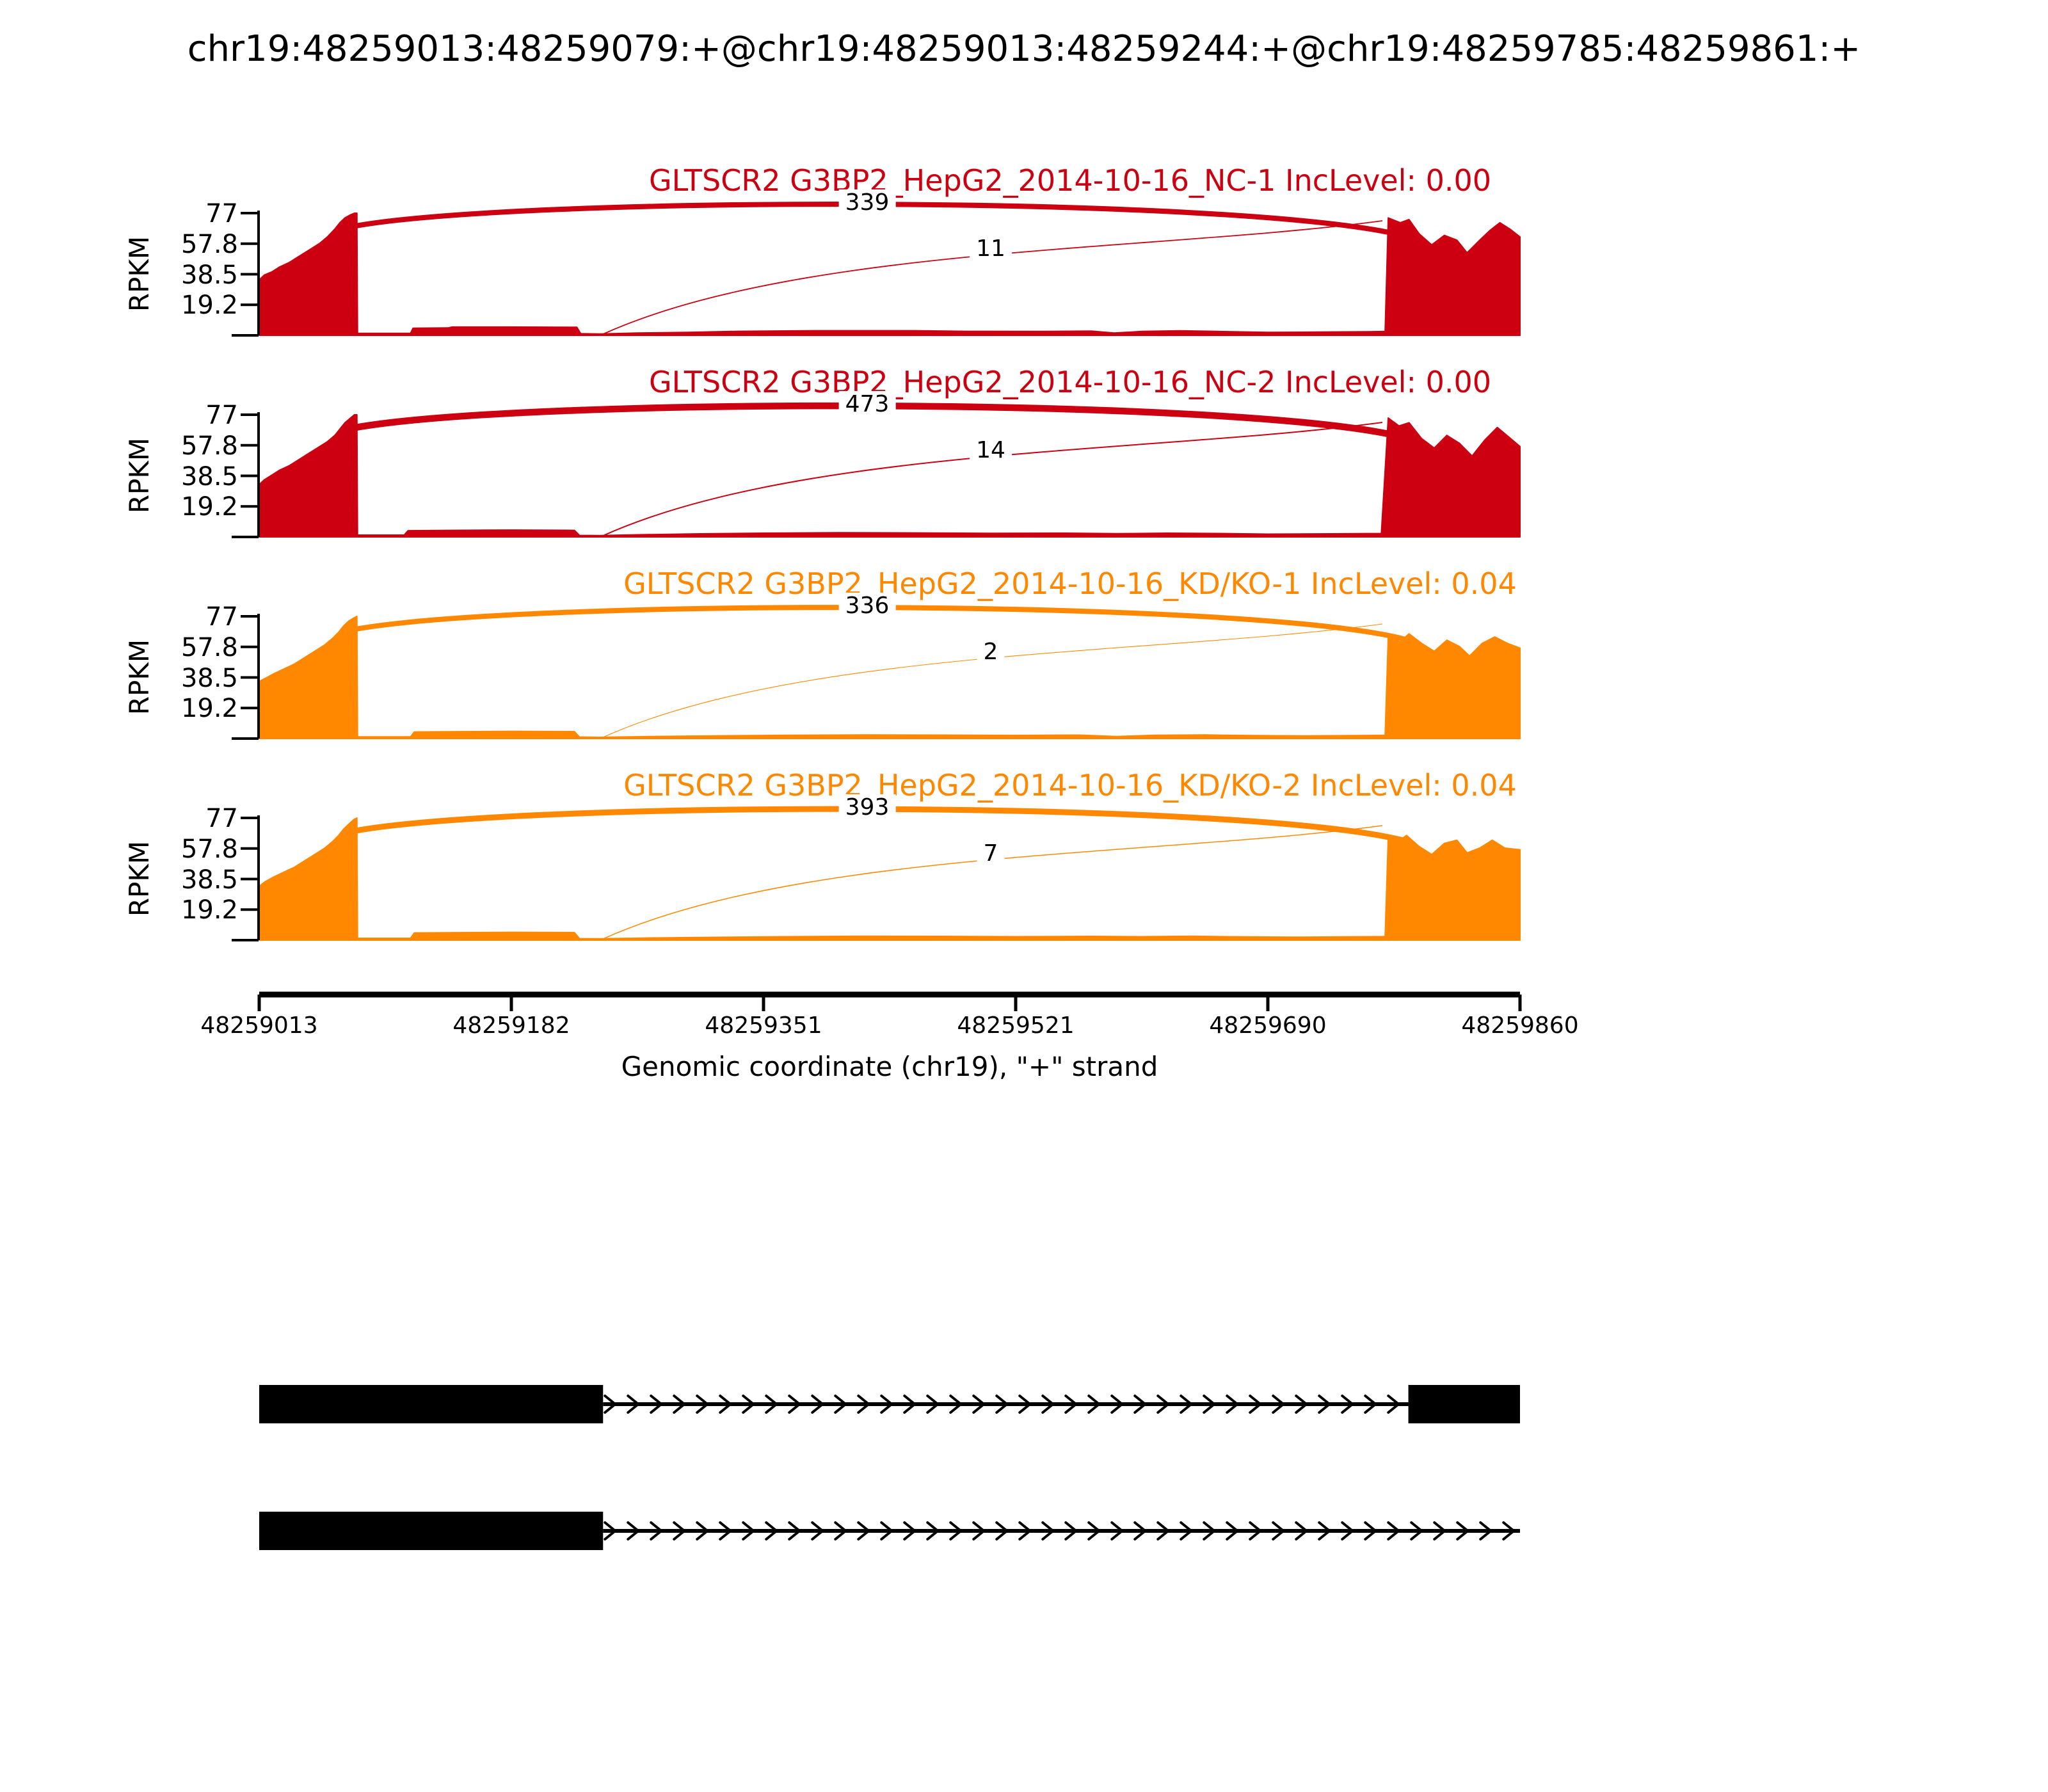  Describe the element at coordinates (867, 606) in the screenshot. I see `junction-count-336: 336` at that location.